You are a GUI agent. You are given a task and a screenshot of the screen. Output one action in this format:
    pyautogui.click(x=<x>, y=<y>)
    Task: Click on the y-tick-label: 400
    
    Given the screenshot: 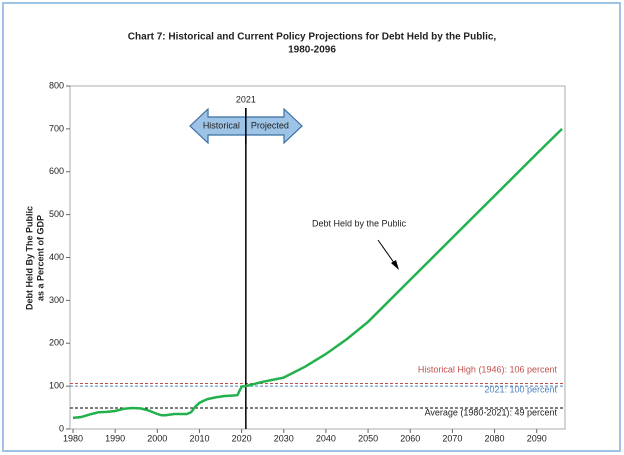 What is the action you would take?
    pyautogui.click(x=56, y=257)
    